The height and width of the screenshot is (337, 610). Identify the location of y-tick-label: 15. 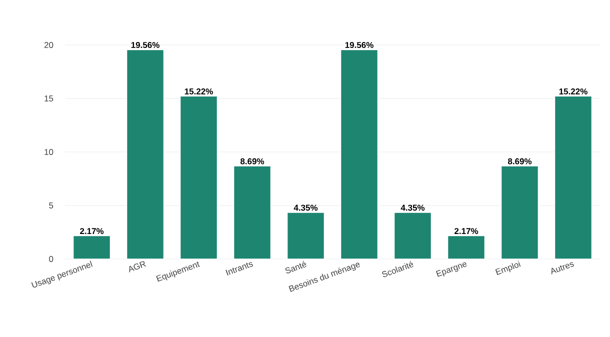
(49, 99).